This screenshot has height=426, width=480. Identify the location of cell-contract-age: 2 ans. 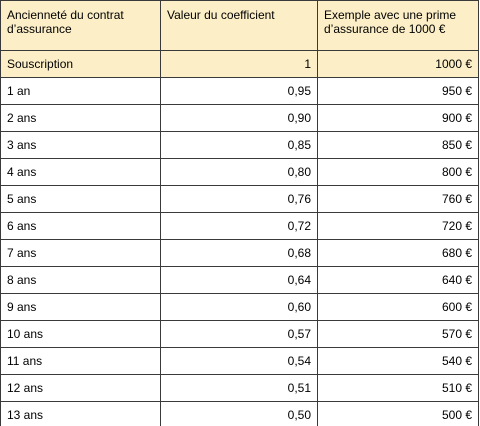
(80, 118).